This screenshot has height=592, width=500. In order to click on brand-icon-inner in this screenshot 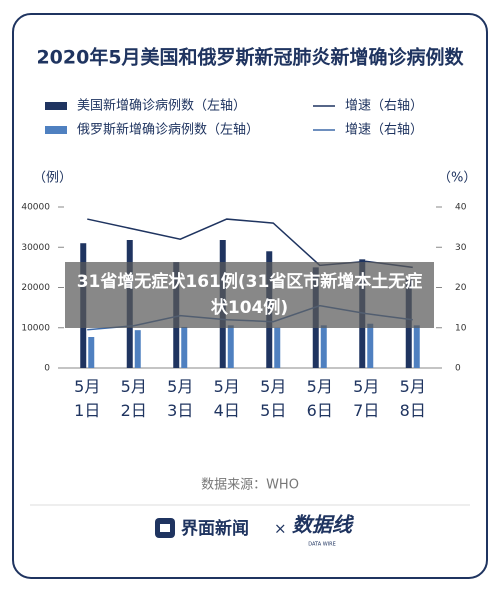, I will do `click(165, 528)`.